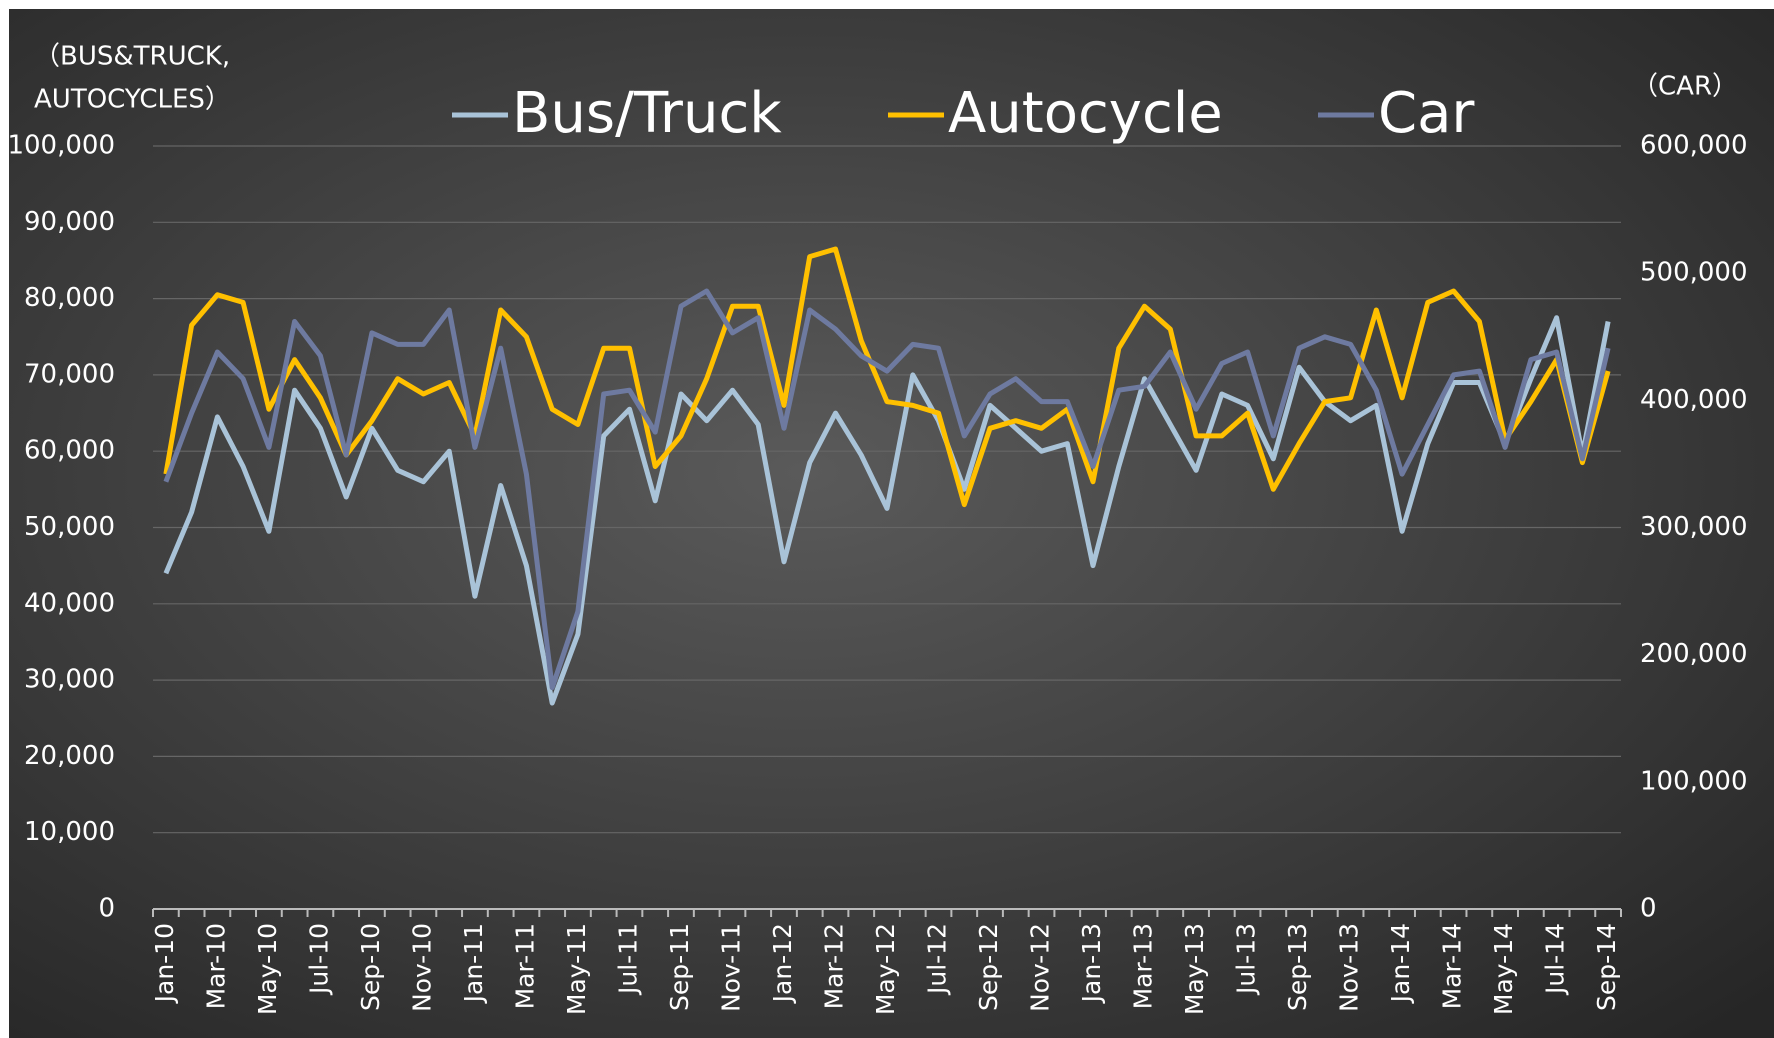 The image size is (1774, 1038). I want to click on x-tick-label: Sep-12, so click(988, 967).